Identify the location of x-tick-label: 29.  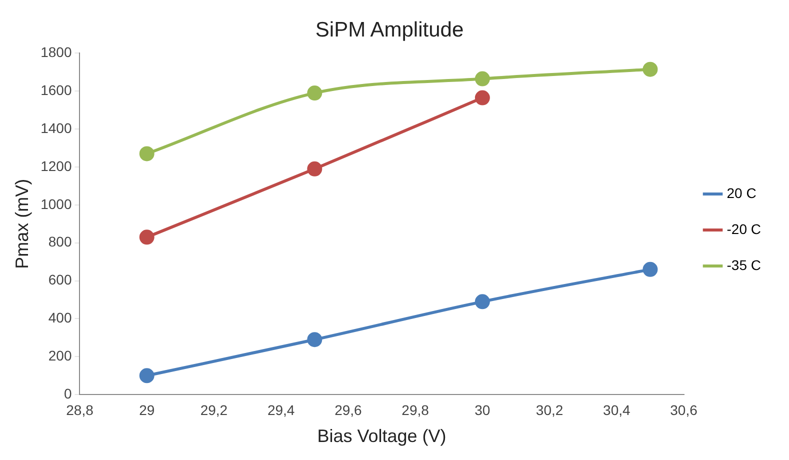
(147, 410).